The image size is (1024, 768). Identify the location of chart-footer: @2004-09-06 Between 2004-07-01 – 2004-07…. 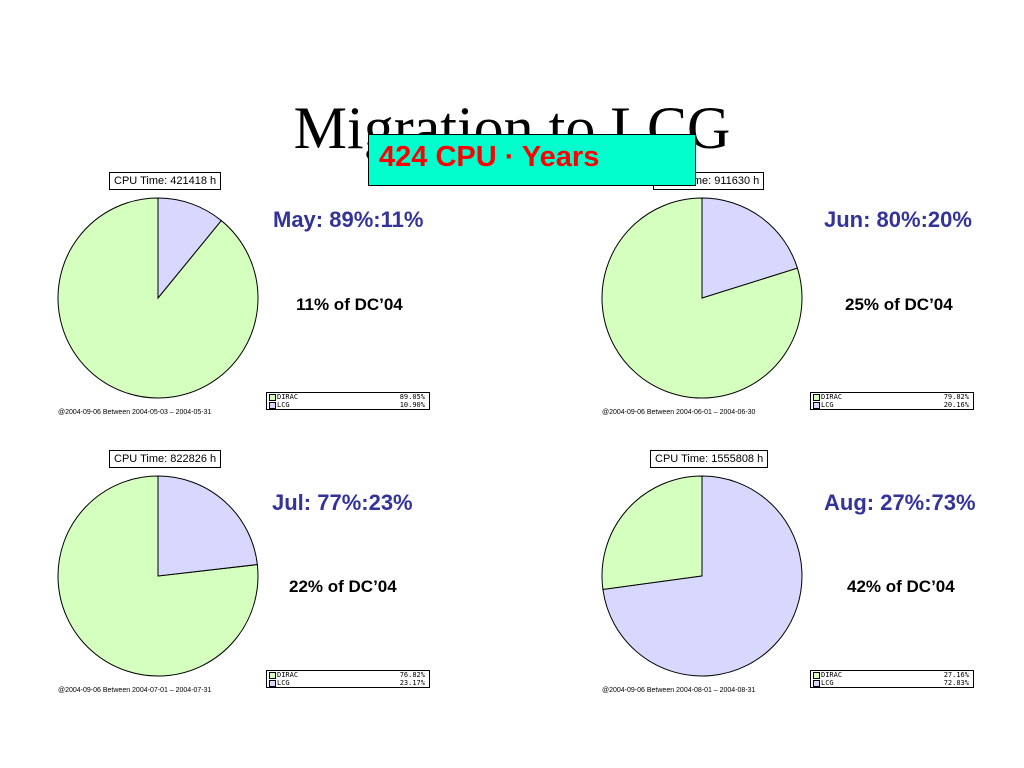
(135, 690).